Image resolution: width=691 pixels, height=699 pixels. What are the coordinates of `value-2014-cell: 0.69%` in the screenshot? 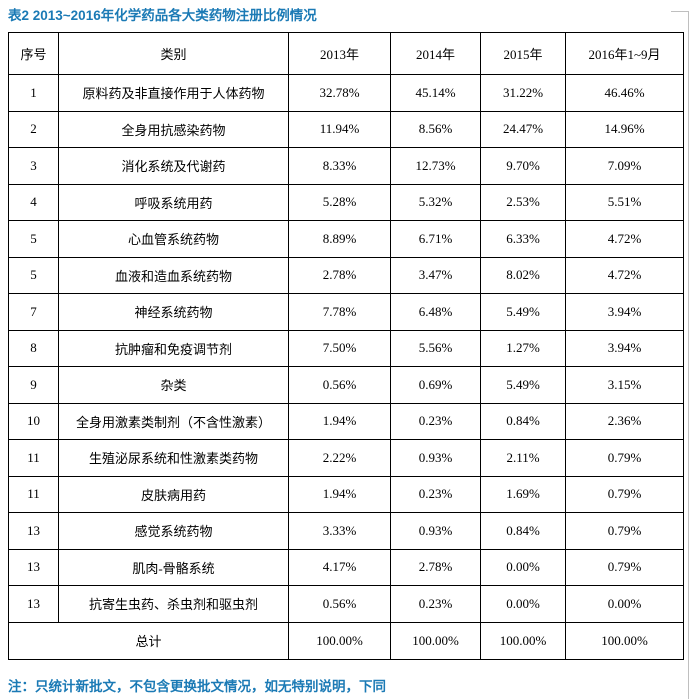 It's located at (435, 385).